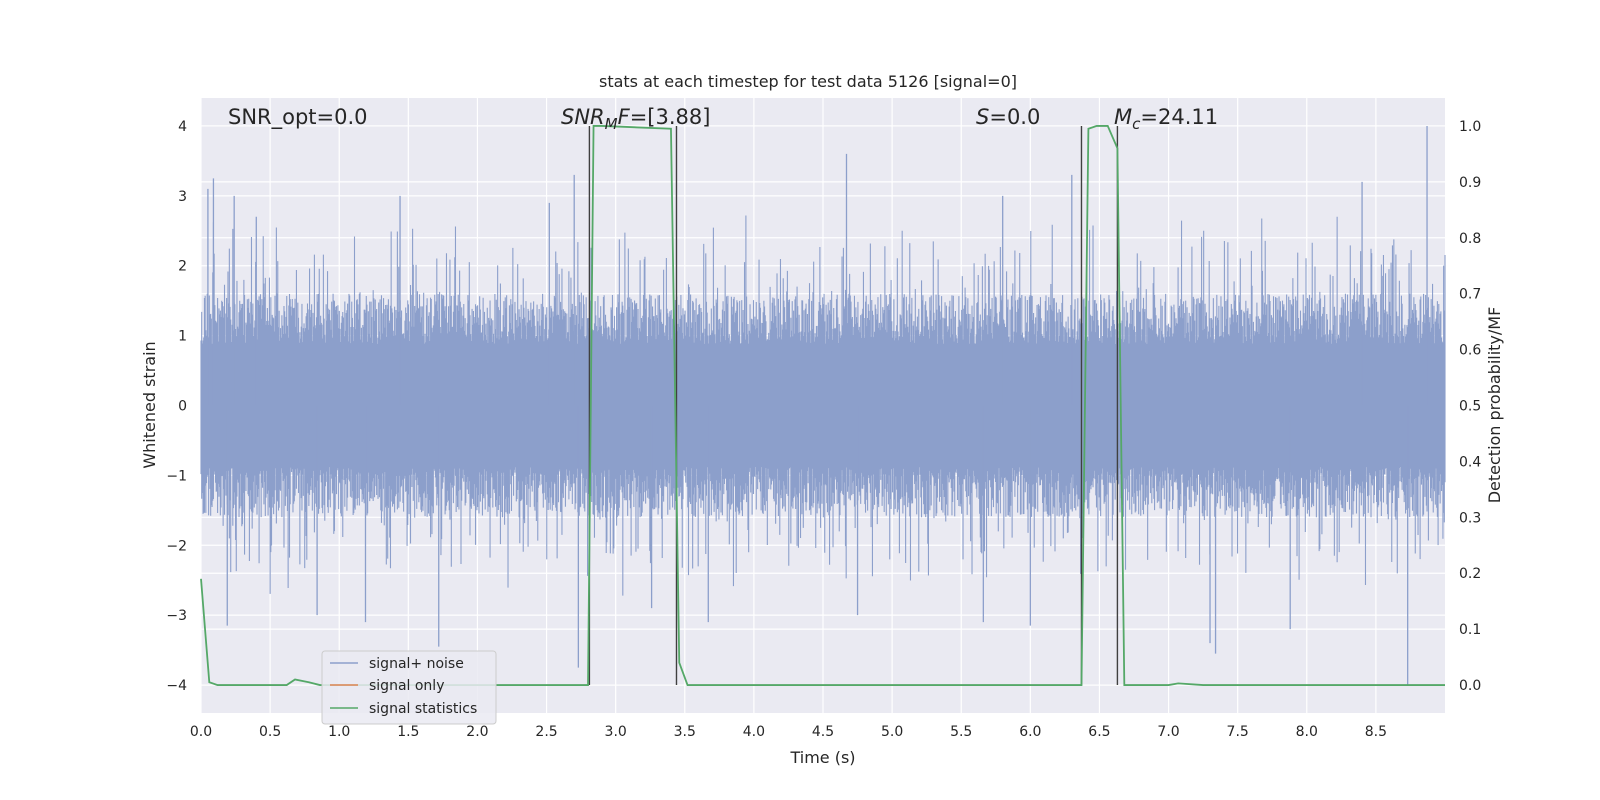 The width and height of the screenshot is (1600, 800). I want to click on y-left-tick-label: 2, so click(182, 267).